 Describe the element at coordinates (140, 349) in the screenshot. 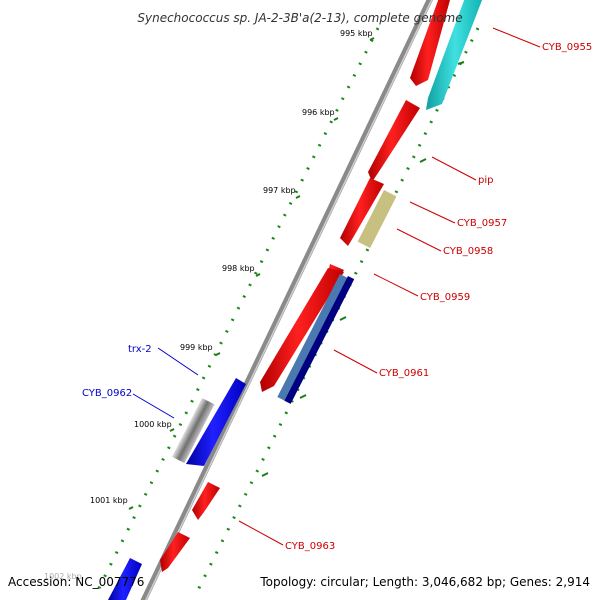

I see `gene-label-trx2: trx-2` at that location.